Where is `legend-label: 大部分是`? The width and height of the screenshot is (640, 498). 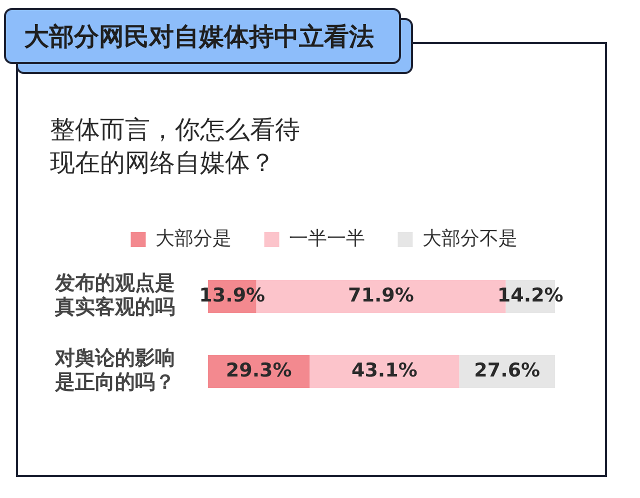
legend-label: 大部分是 is located at coordinates (193, 238).